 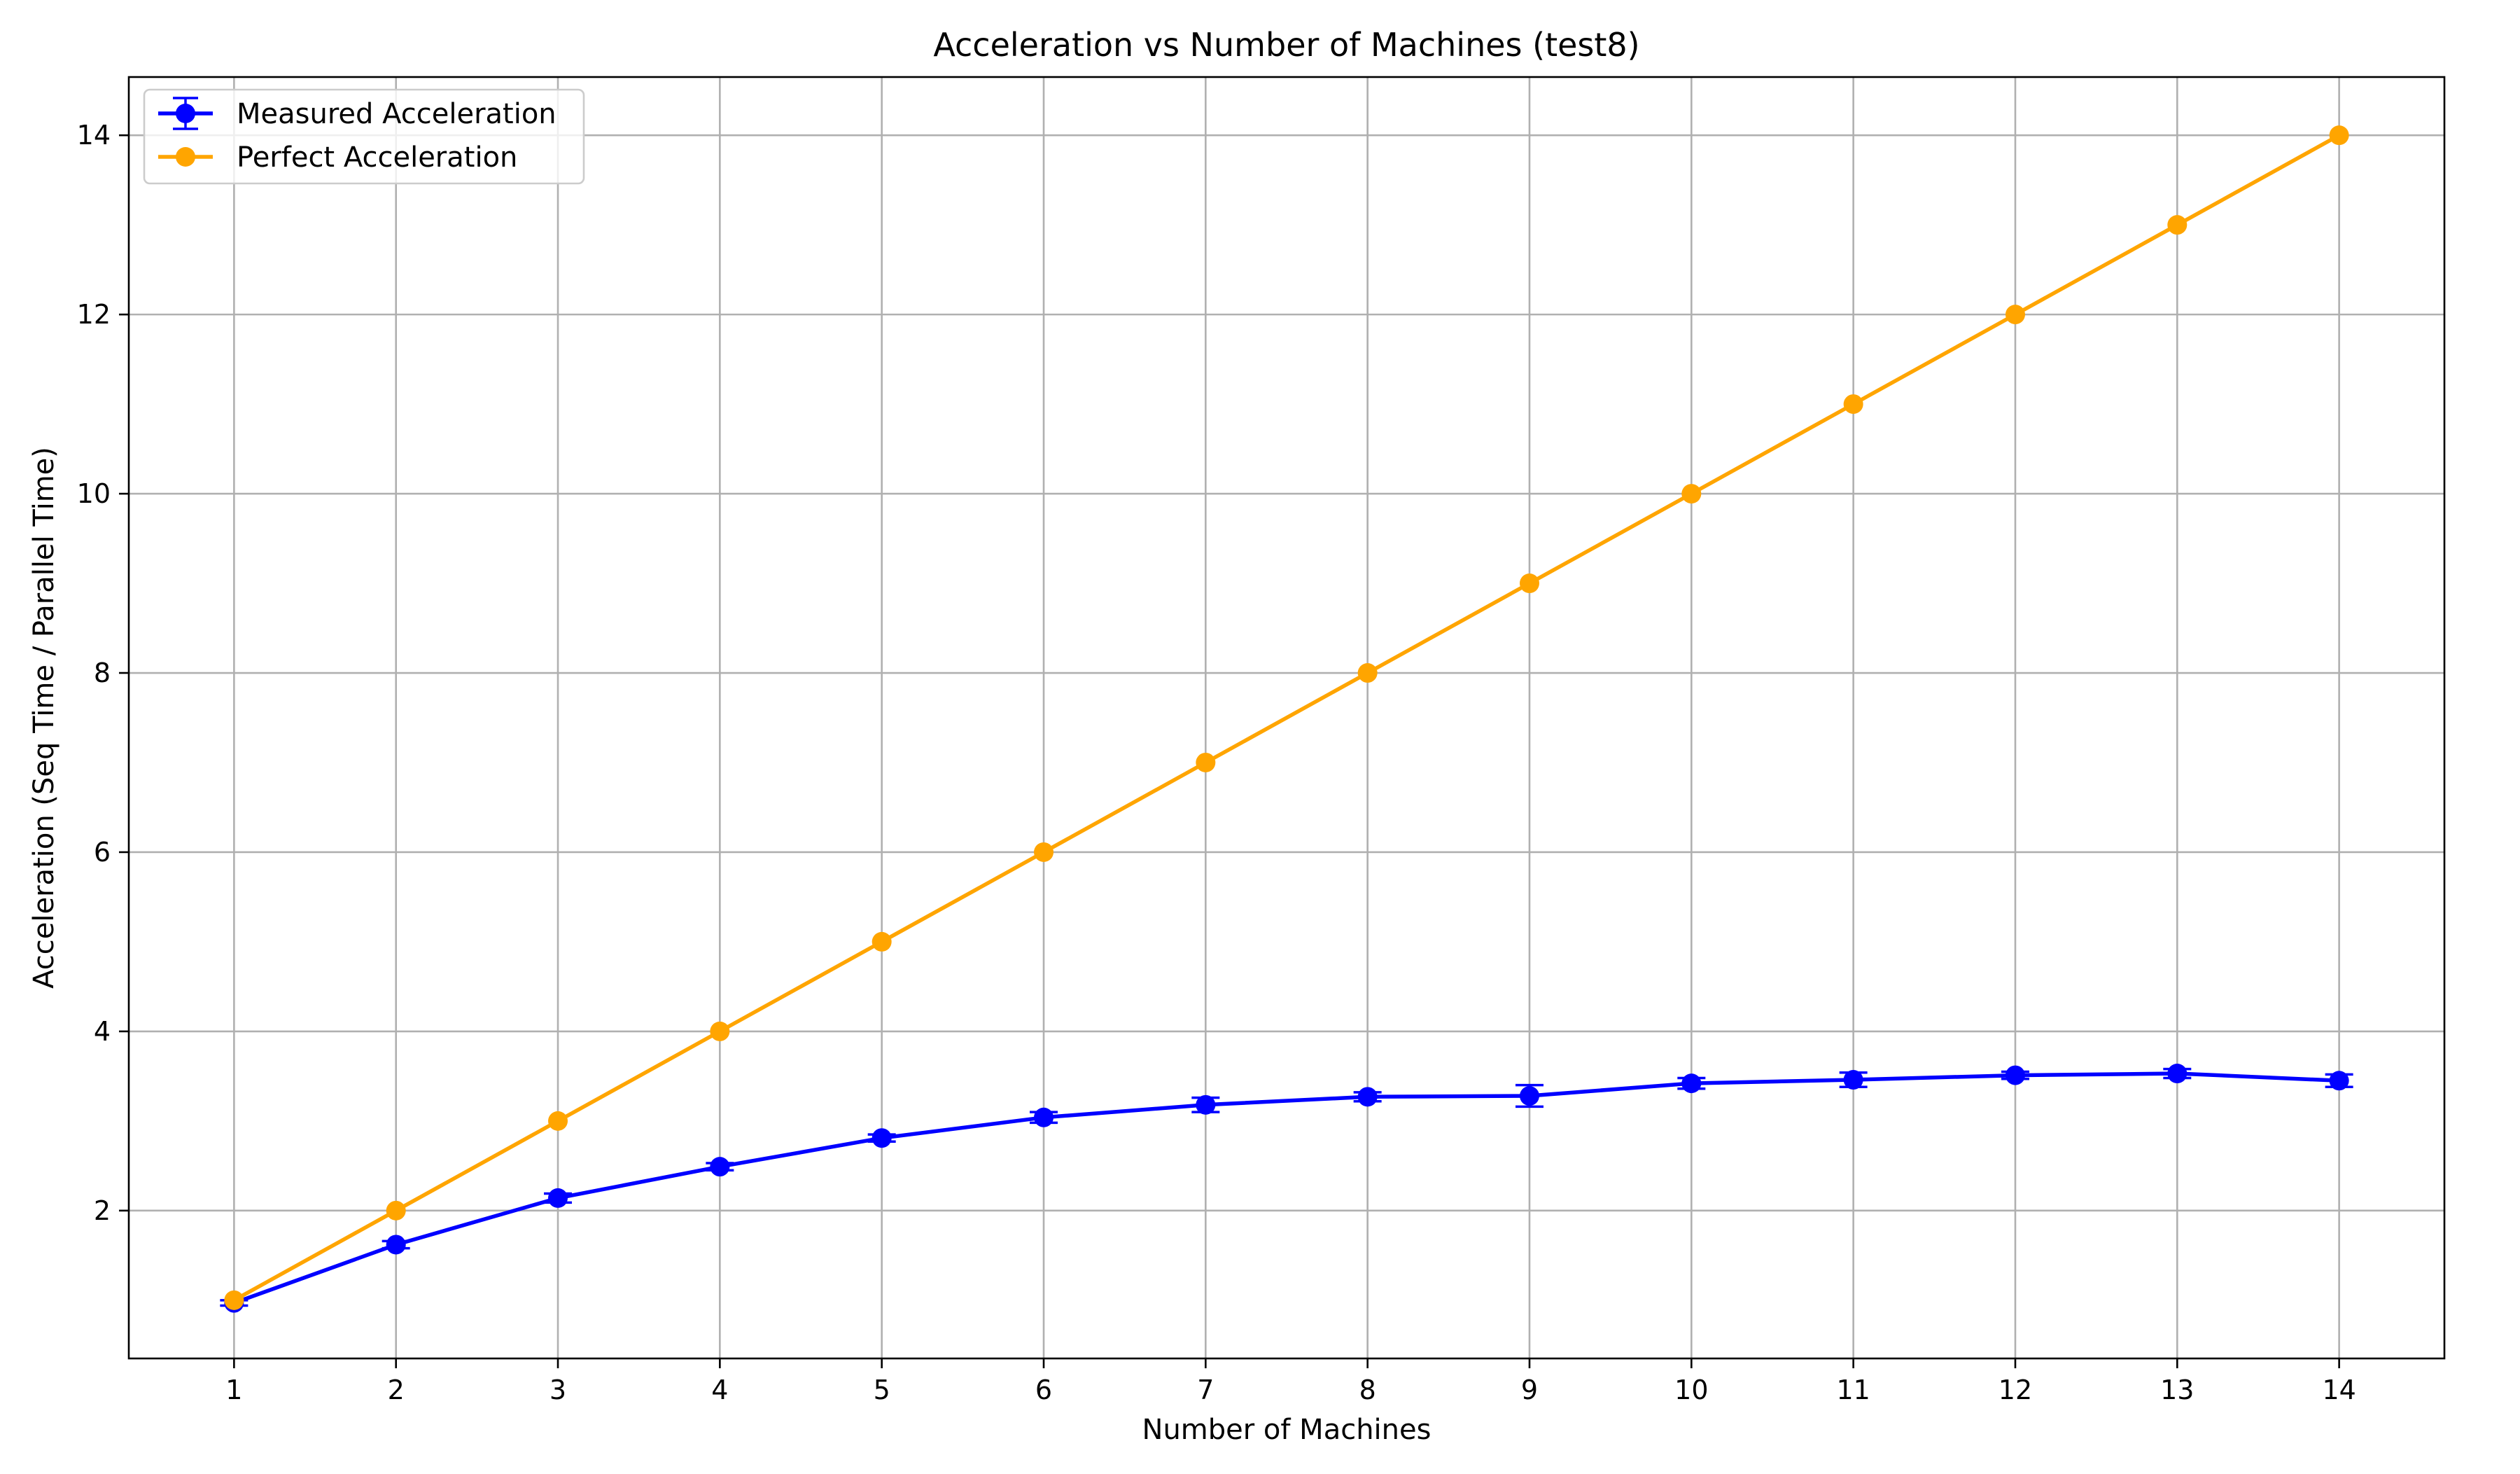 I want to click on series-measured-acceleration, so click(x=1286, y=1188).